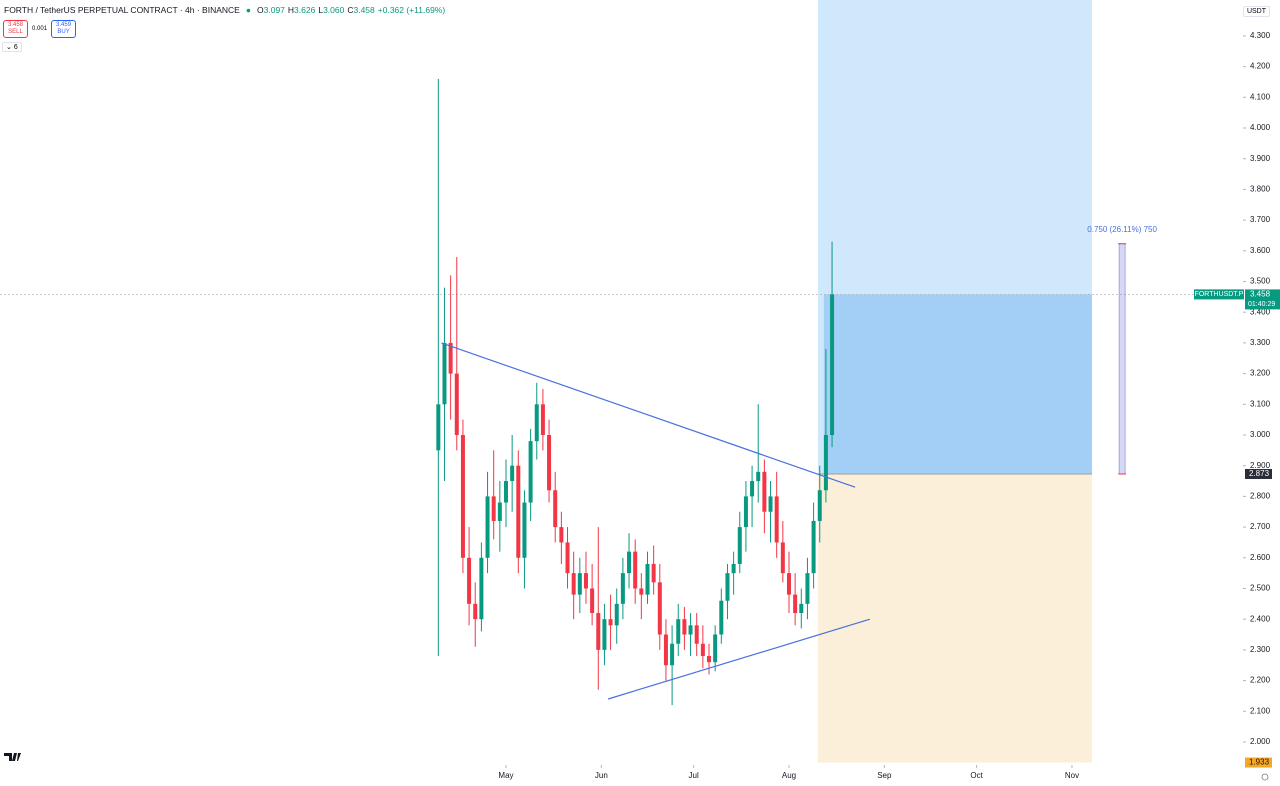 The width and height of the screenshot is (1280, 786). I want to click on ohlc-values: O3.097 H3.626 L3.060 C3.458 +0.362 (+11.69%), so click(352, 10).